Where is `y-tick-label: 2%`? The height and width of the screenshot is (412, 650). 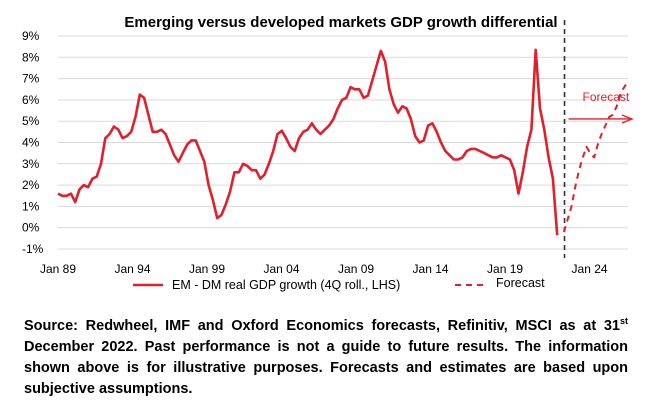 y-tick-label: 2% is located at coordinates (31, 185).